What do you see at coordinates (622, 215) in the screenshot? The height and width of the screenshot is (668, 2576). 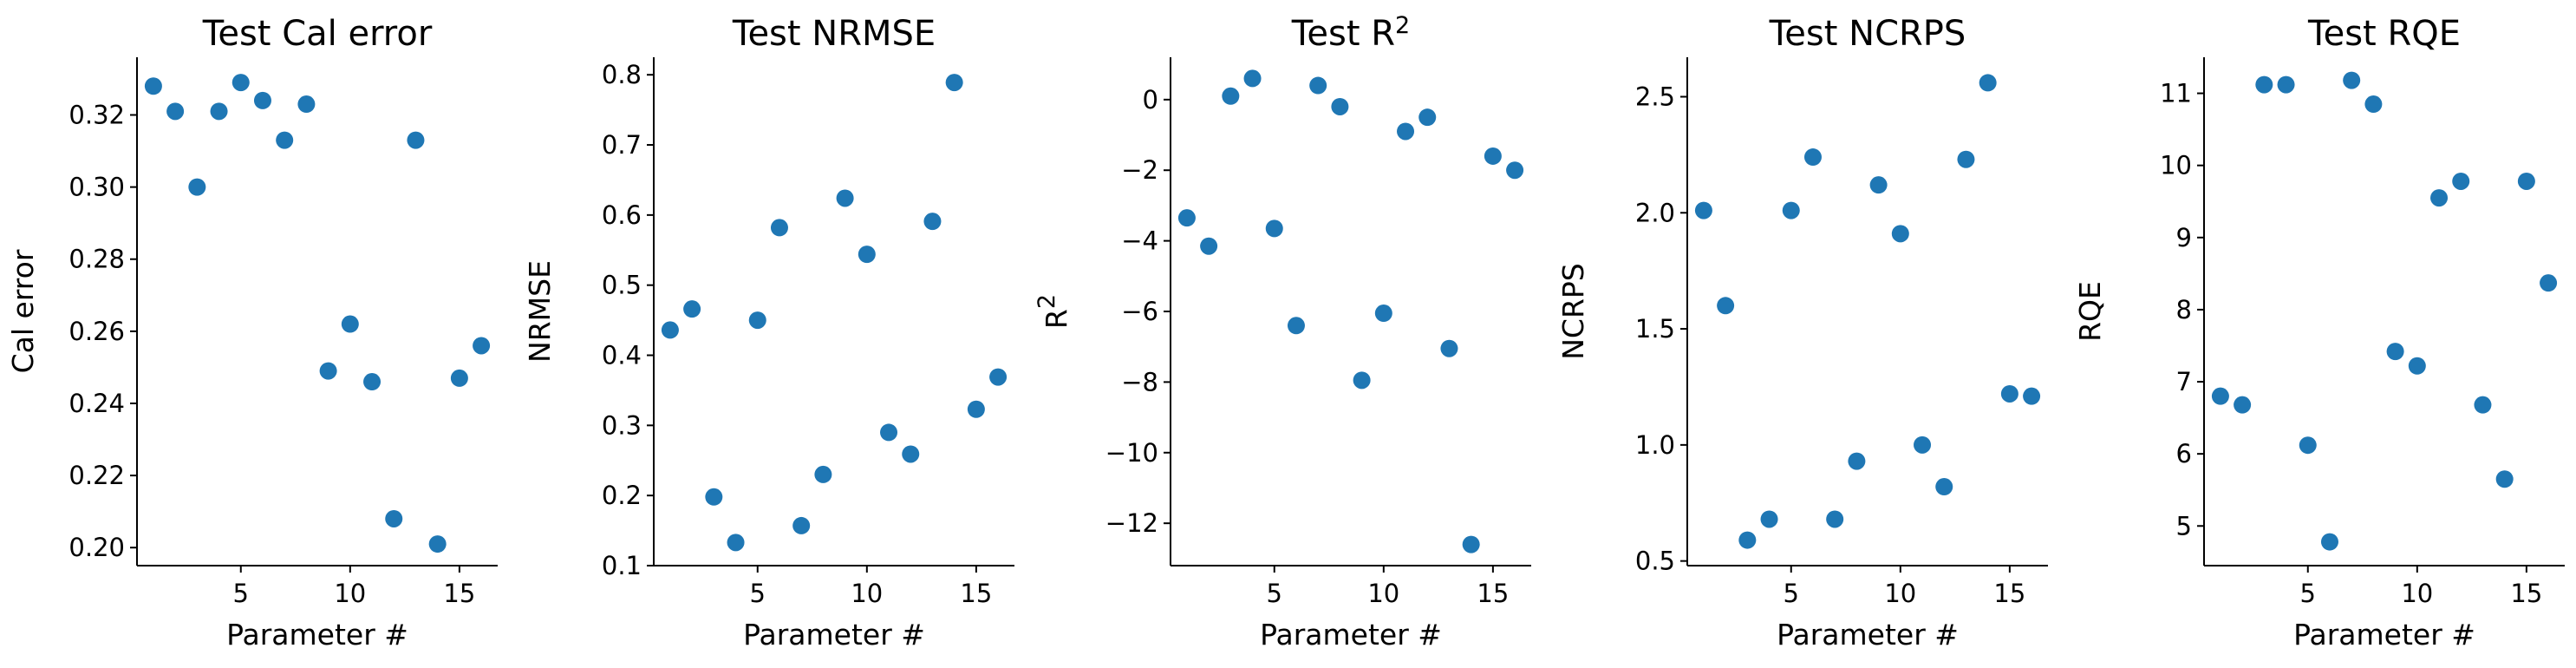 I see `y-tick-label: 0.6` at bounding box center [622, 215].